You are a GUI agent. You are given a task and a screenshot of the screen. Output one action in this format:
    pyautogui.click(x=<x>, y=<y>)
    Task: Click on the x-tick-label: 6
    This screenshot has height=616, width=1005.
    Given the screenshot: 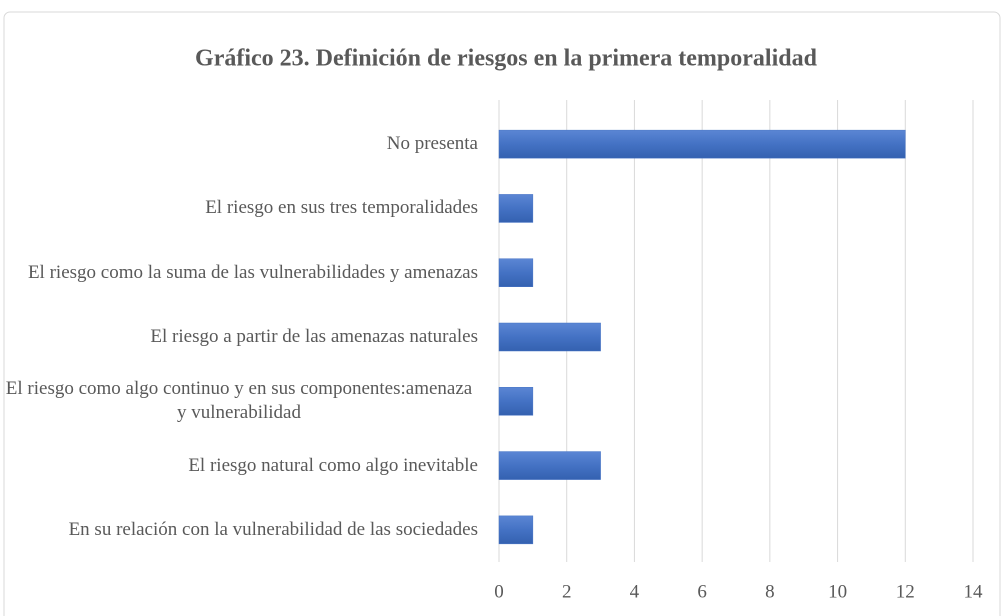 What is the action you would take?
    pyautogui.click(x=702, y=591)
    